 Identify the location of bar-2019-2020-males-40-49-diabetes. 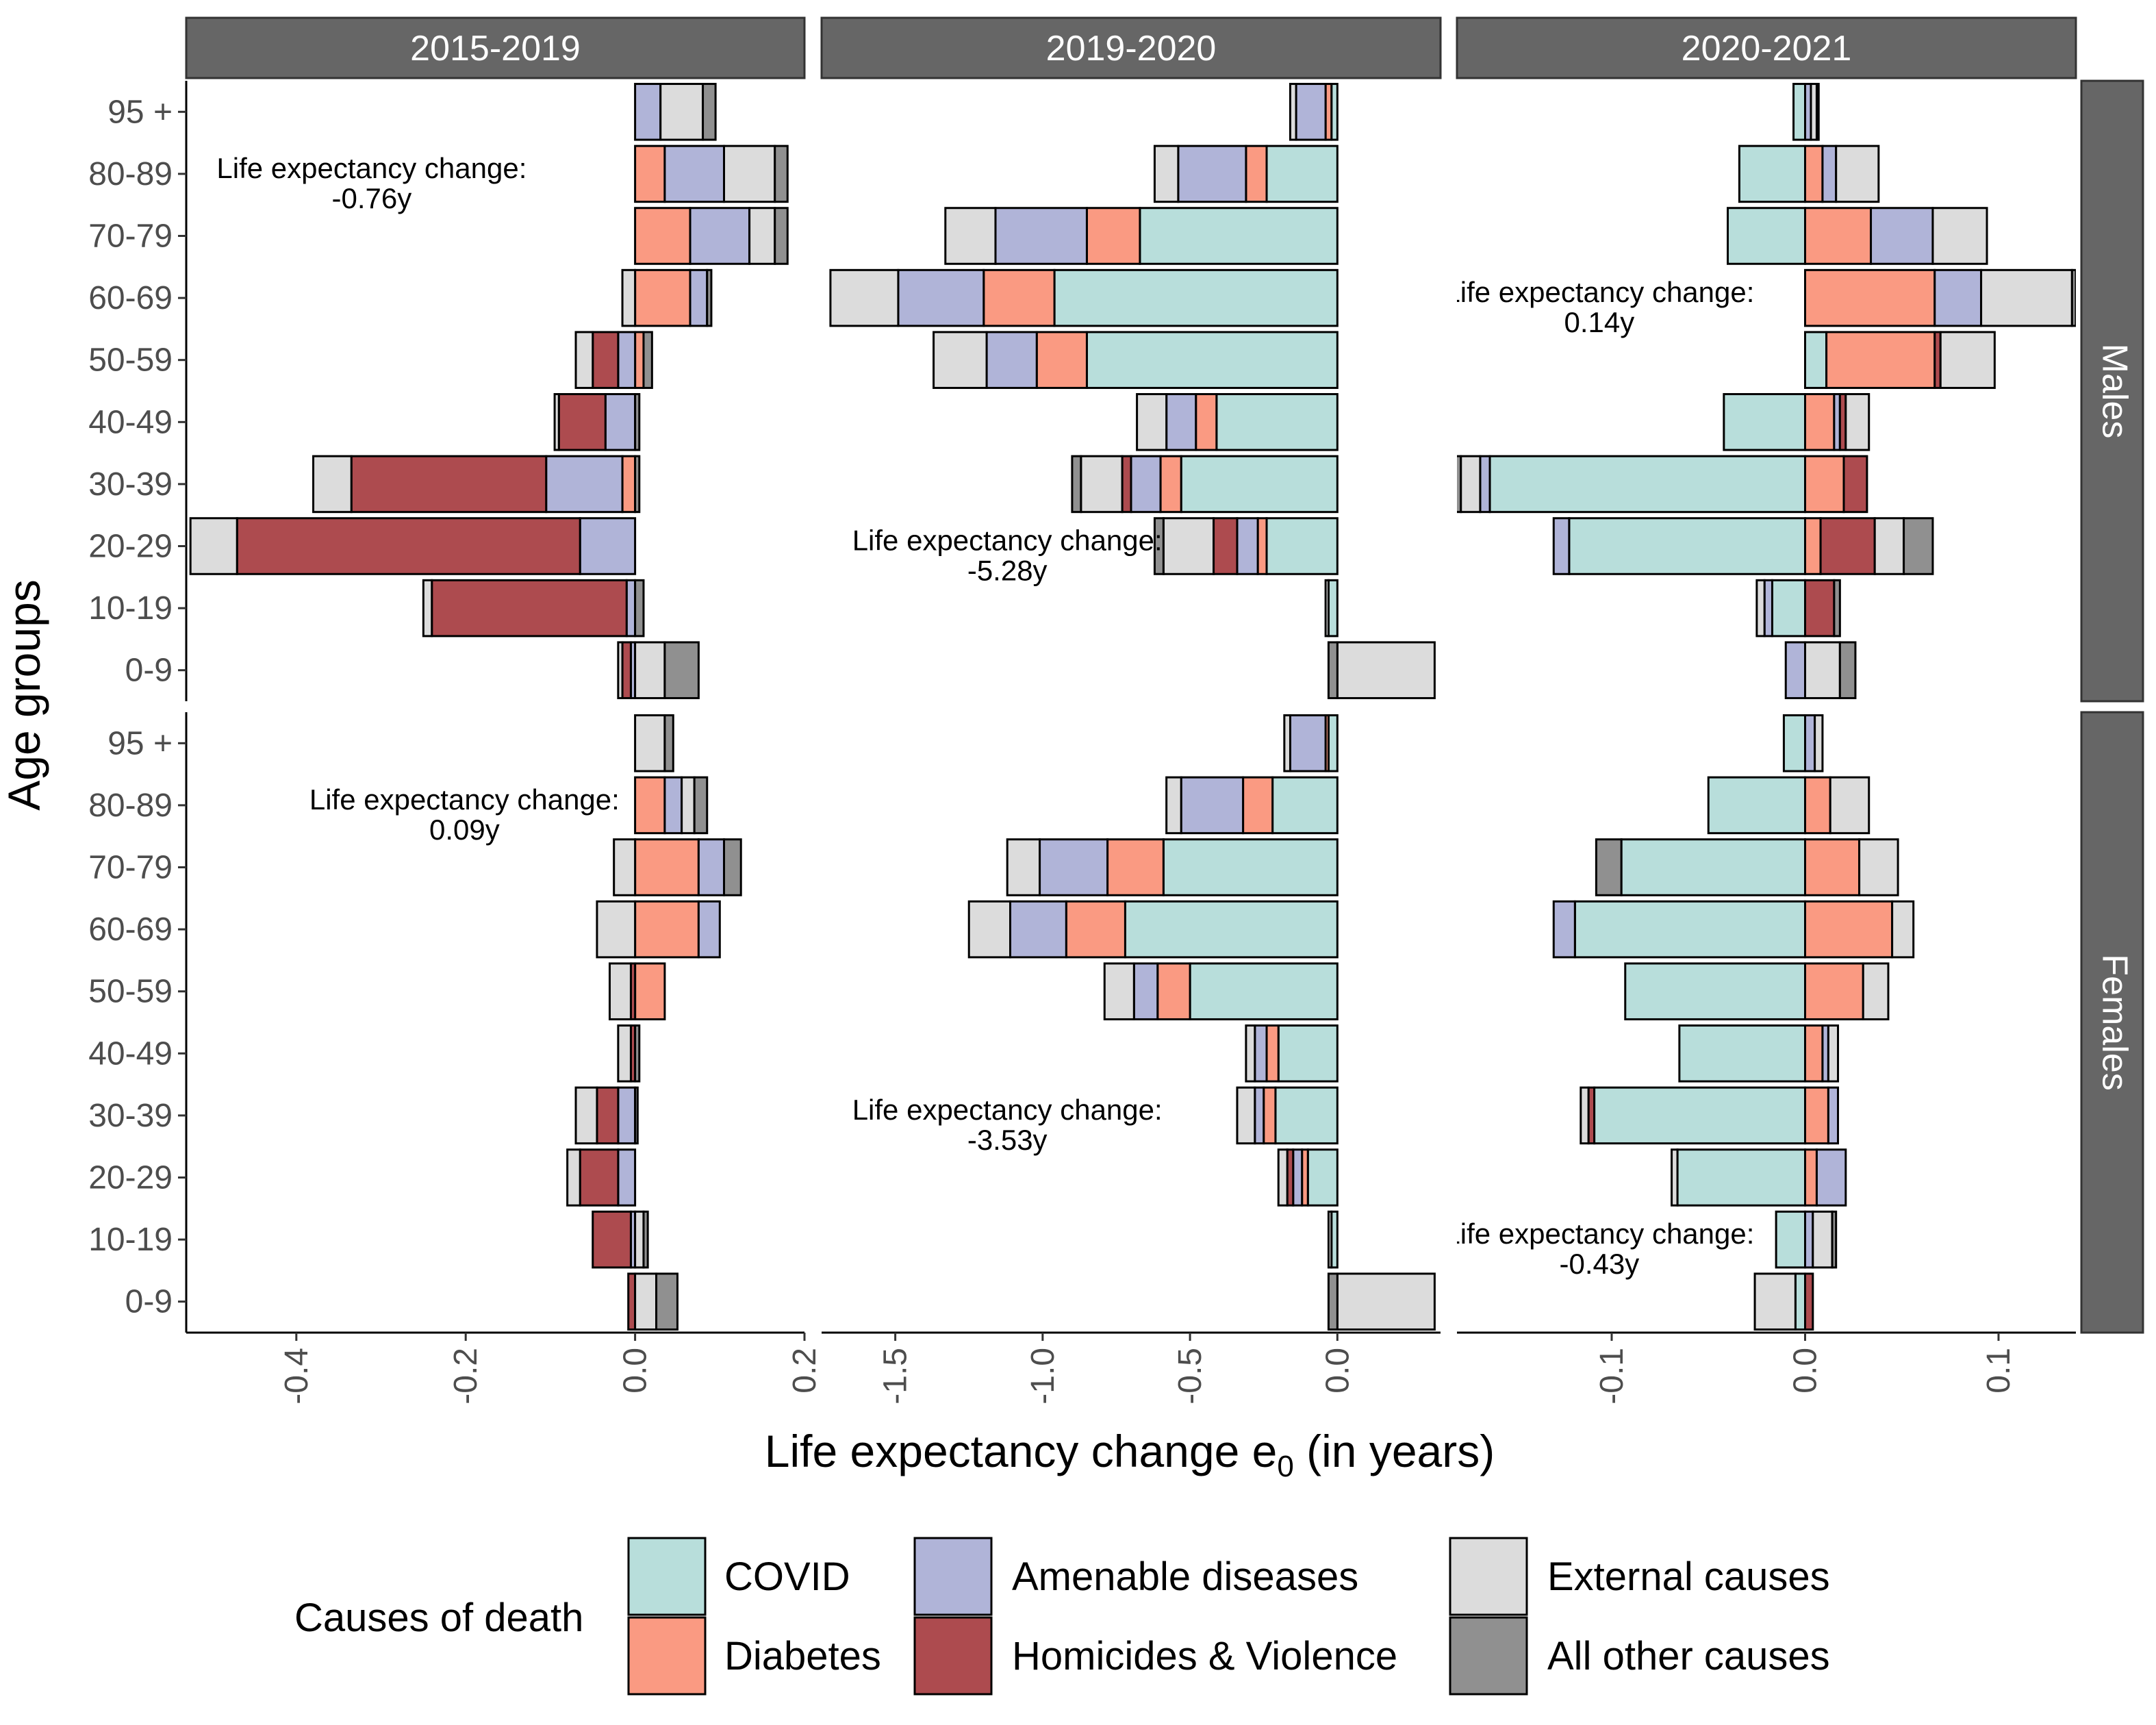
(1206, 422).